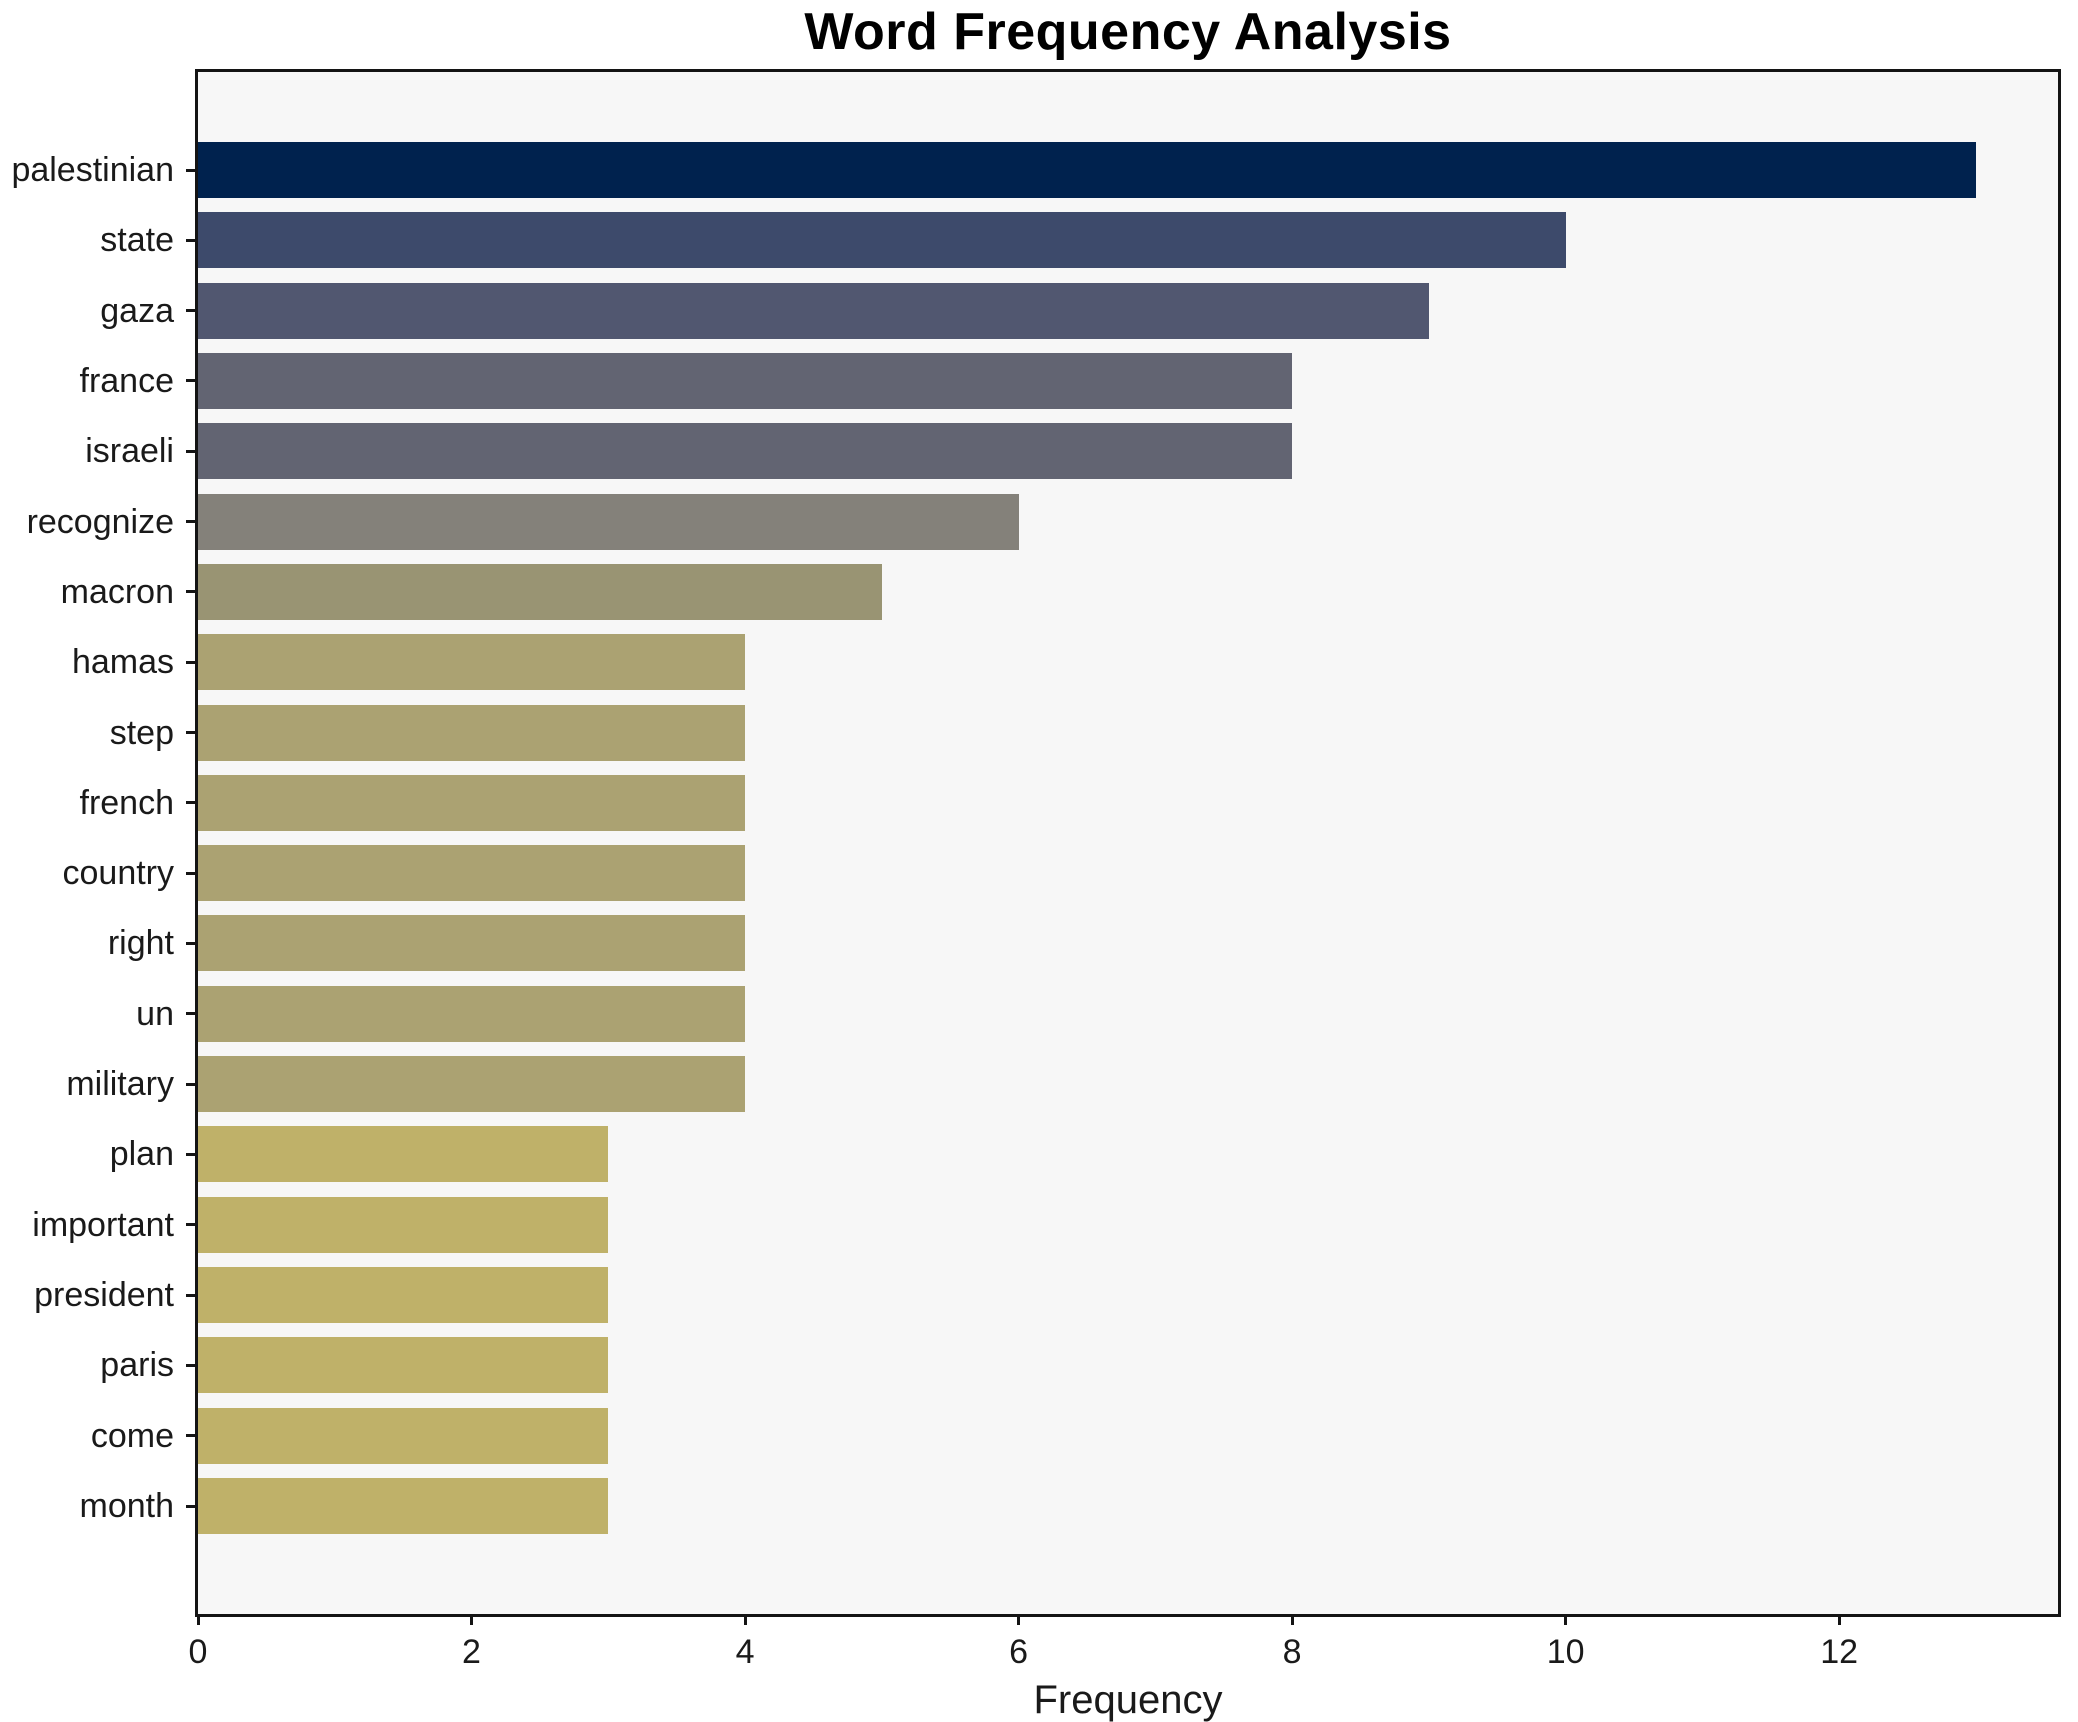  What do you see at coordinates (471, 1652) in the screenshot?
I see `x-tick-label: 2` at bounding box center [471, 1652].